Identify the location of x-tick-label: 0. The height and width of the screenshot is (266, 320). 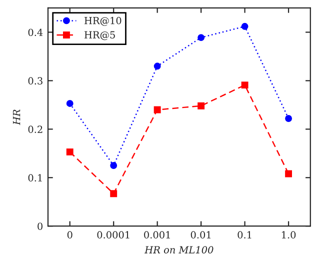
(69, 234).